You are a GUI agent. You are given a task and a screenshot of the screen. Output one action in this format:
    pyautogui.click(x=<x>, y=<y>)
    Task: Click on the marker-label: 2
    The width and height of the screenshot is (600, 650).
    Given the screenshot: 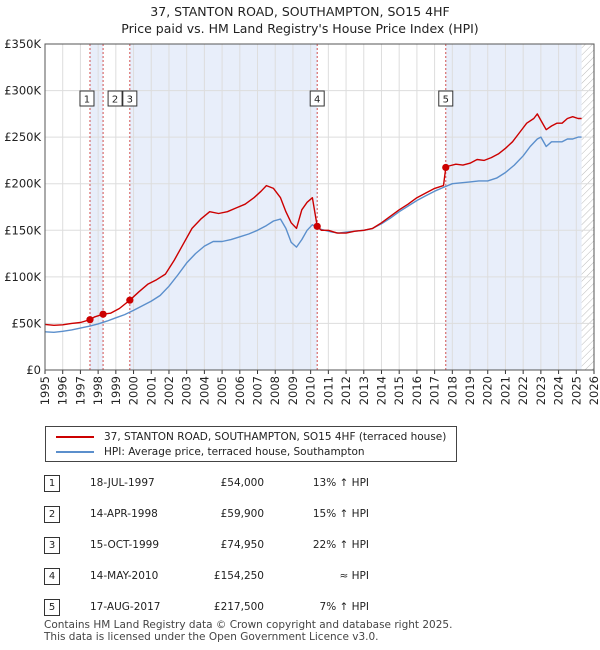 What is the action you would take?
    pyautogui.click(x=115, y=100)
    